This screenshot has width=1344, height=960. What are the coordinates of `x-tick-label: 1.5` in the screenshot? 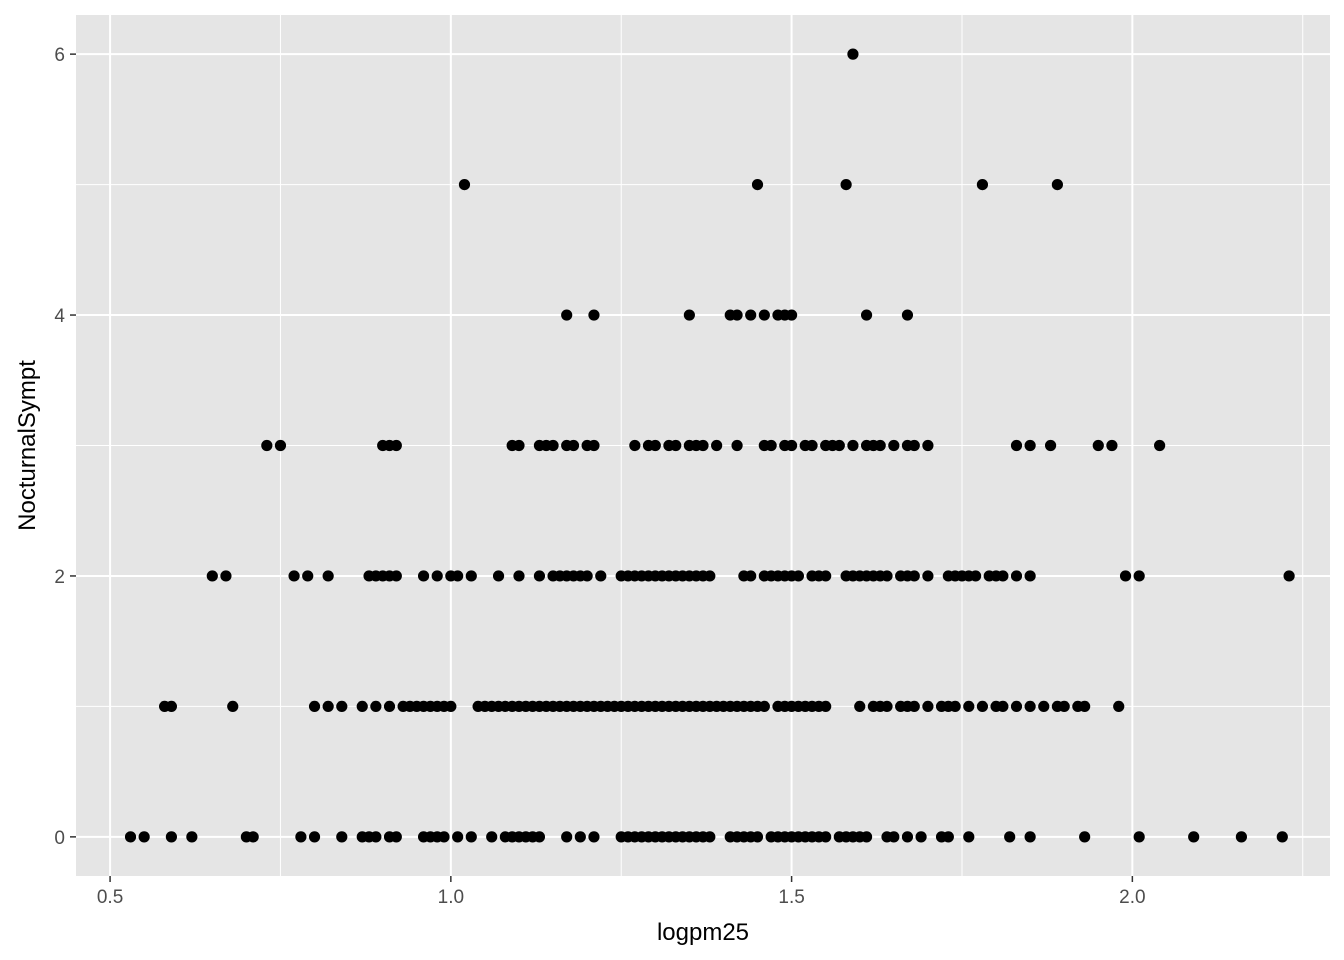 It's located at (791, 897).